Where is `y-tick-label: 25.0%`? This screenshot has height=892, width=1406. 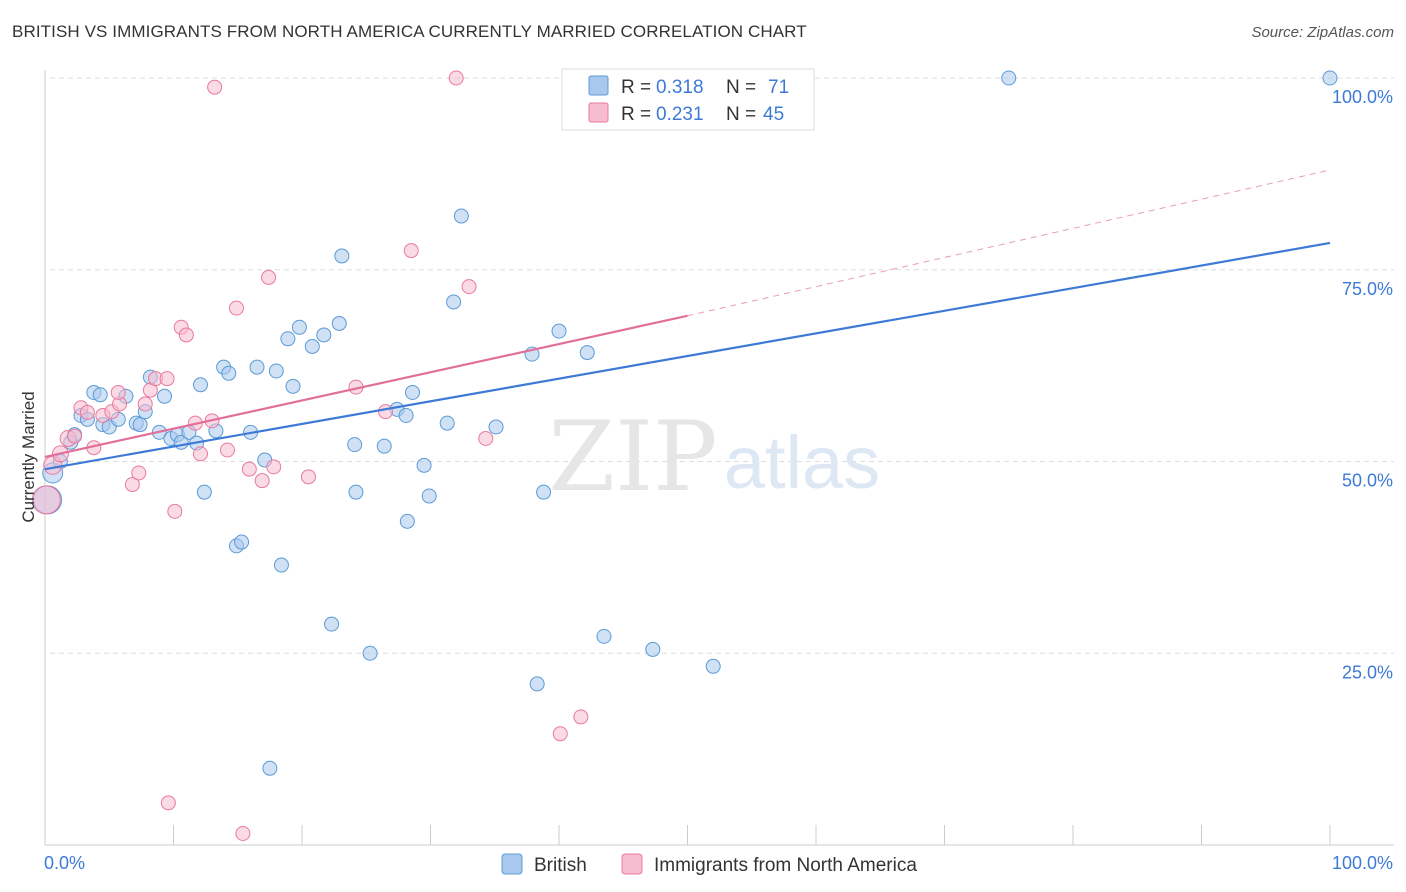
y-tick-label: 25.0% is located at coordinates (1367, 672).